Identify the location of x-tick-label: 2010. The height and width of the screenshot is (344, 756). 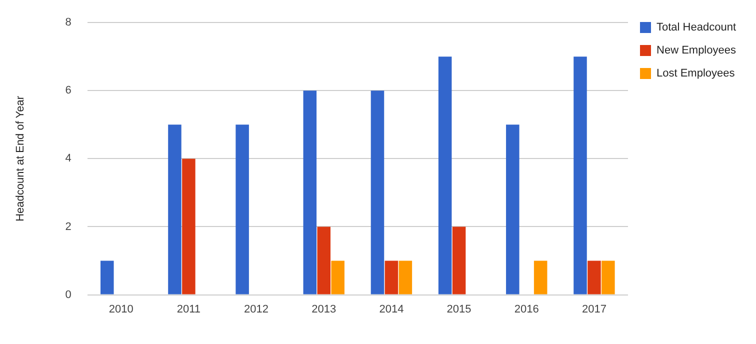
(121, 309).